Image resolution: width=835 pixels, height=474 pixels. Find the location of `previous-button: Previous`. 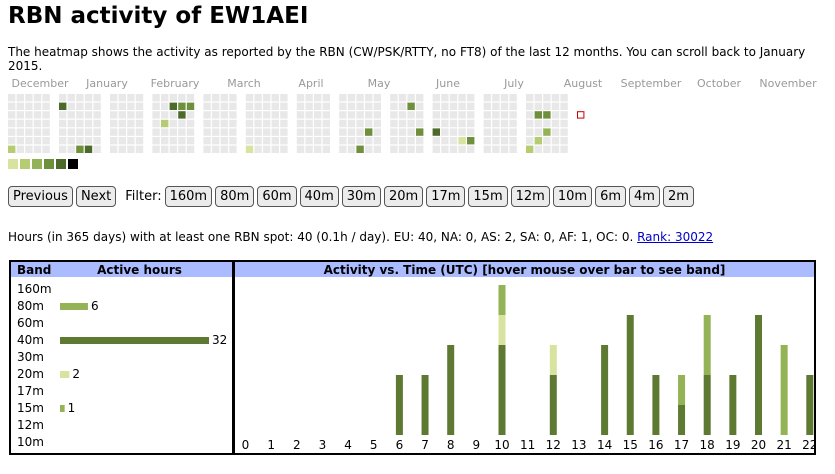

previous-button: Previous is located at coordinates (40, 196).